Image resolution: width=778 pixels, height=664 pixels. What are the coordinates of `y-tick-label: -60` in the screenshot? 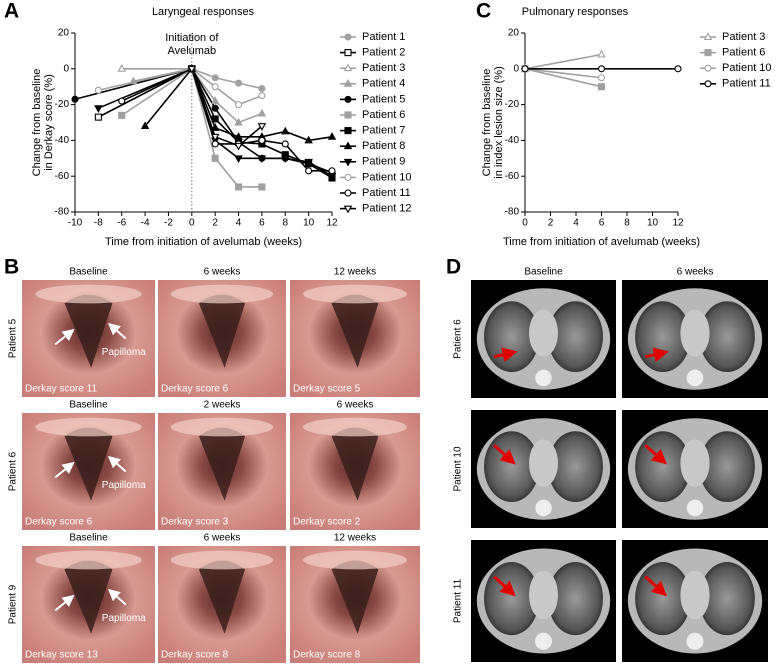 It's located at (62, 176).